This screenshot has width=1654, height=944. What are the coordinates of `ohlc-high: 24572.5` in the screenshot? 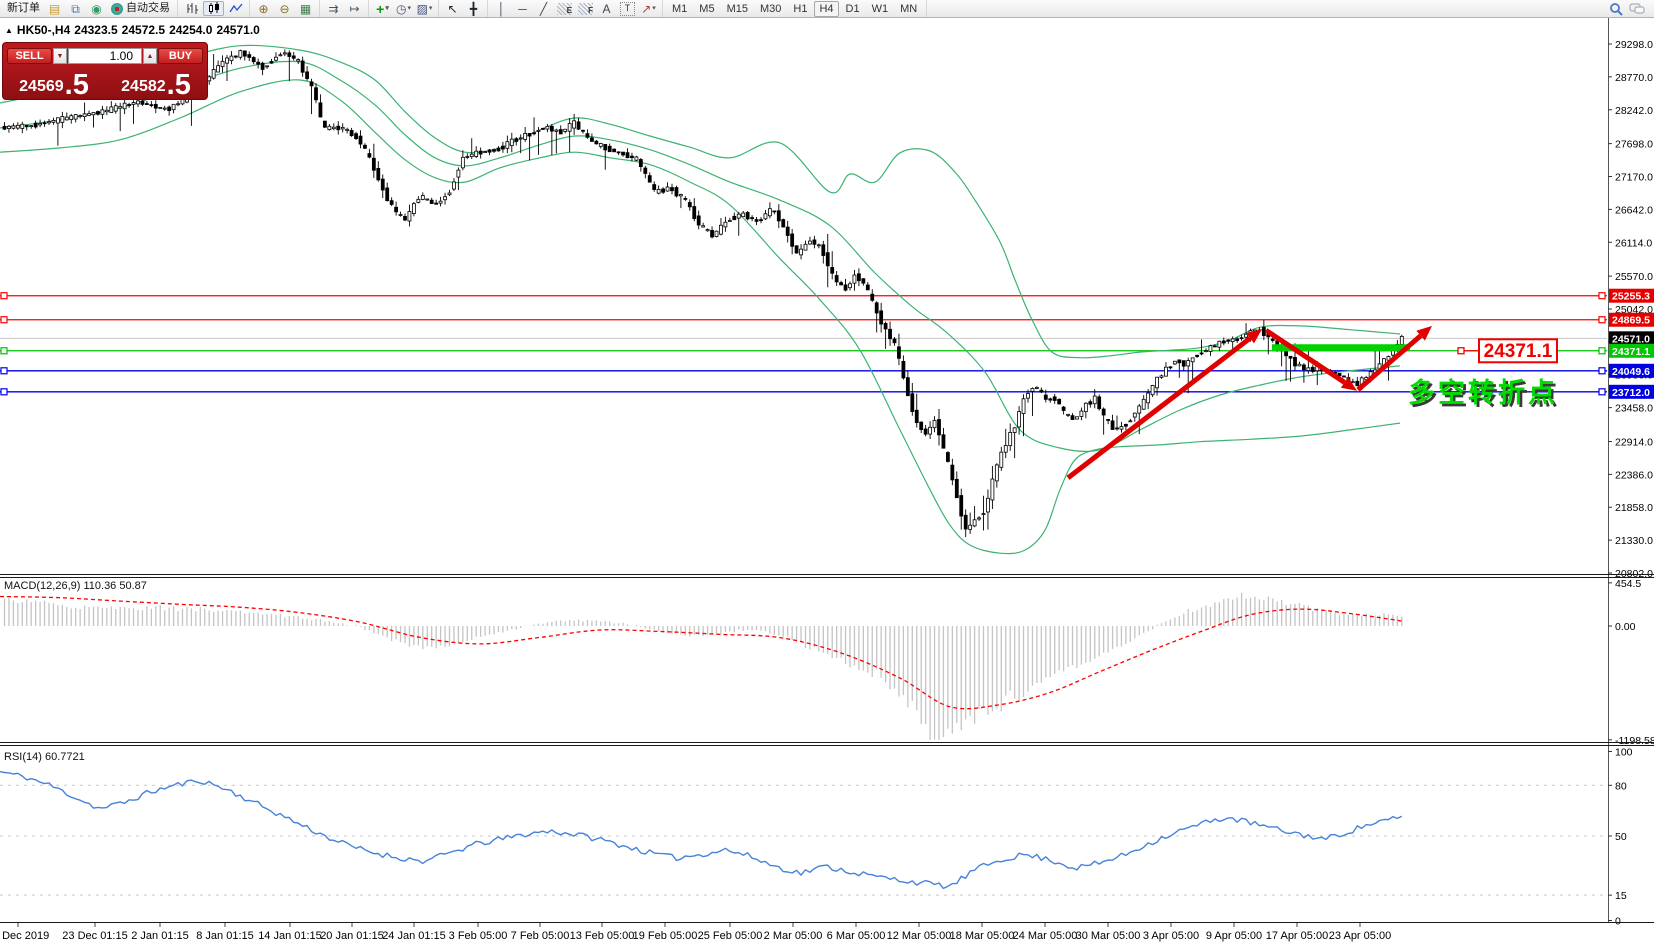 It's located at (143, 30).